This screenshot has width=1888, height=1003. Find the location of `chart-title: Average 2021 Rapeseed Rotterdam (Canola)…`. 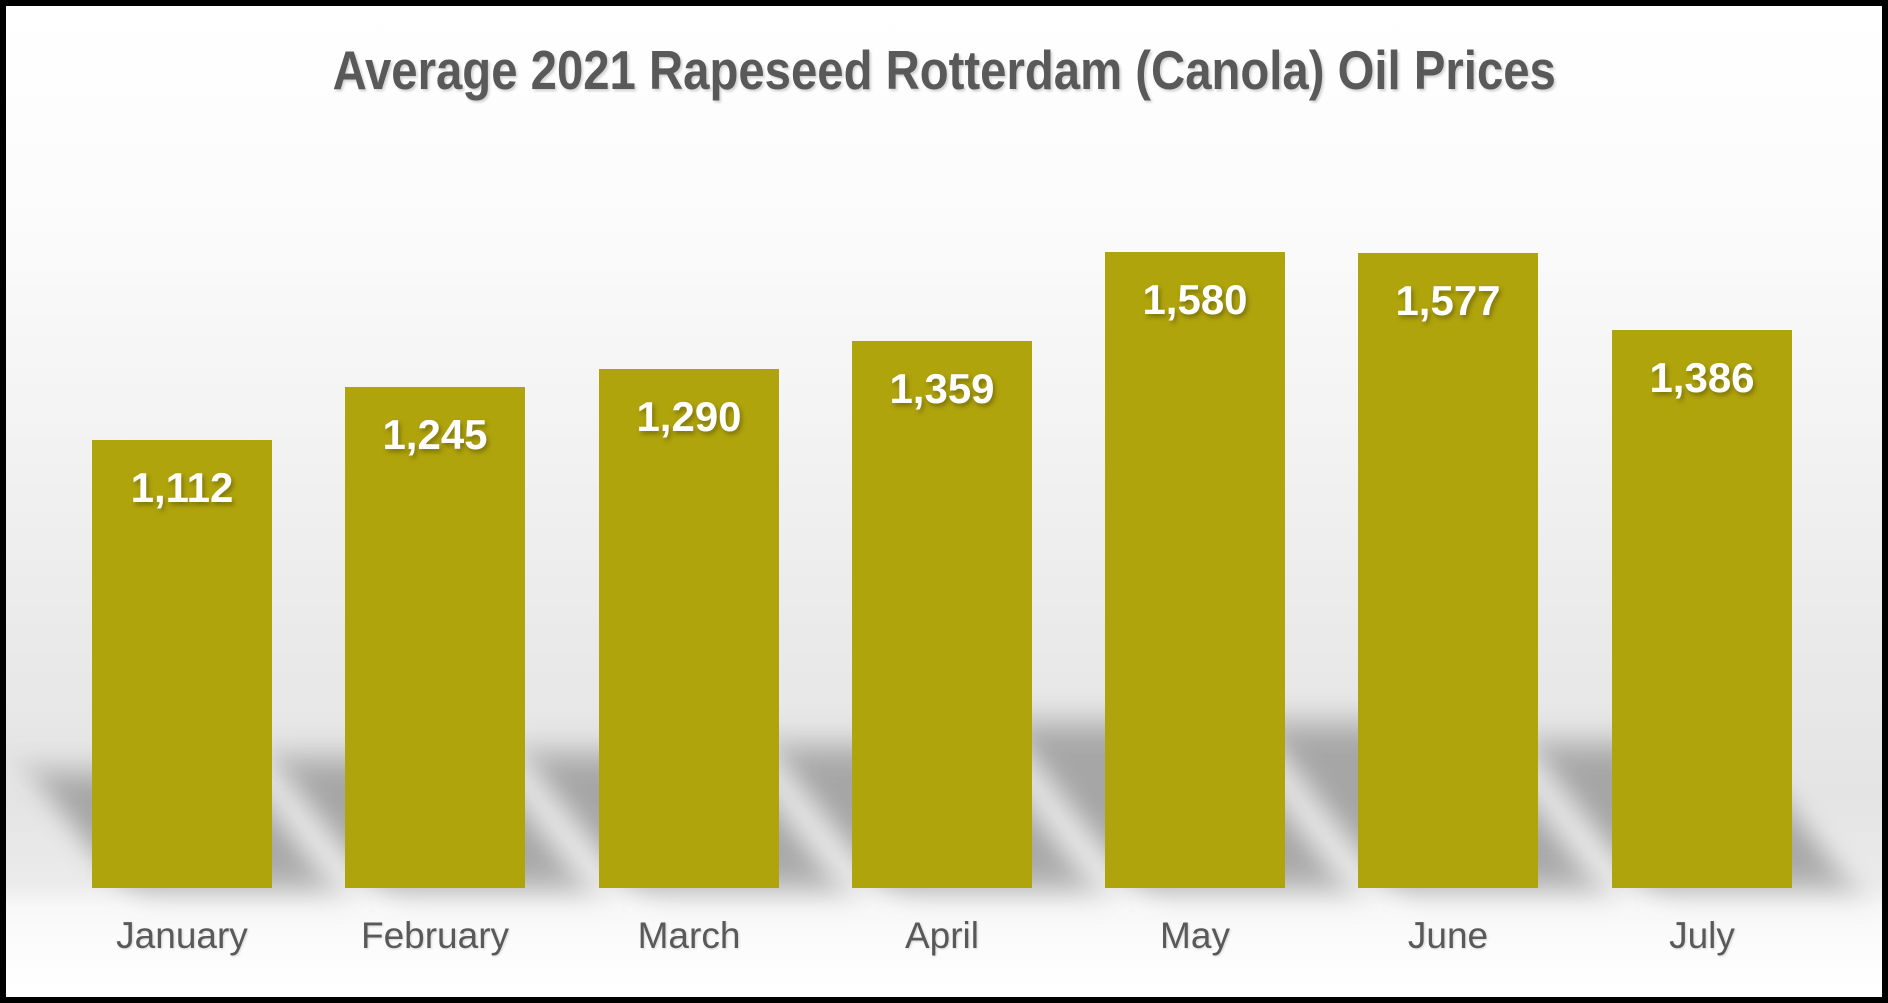

chart-title: Average 2021 Rapeseed Rotterdam (Canola)… is located at coordinates (944, 70).